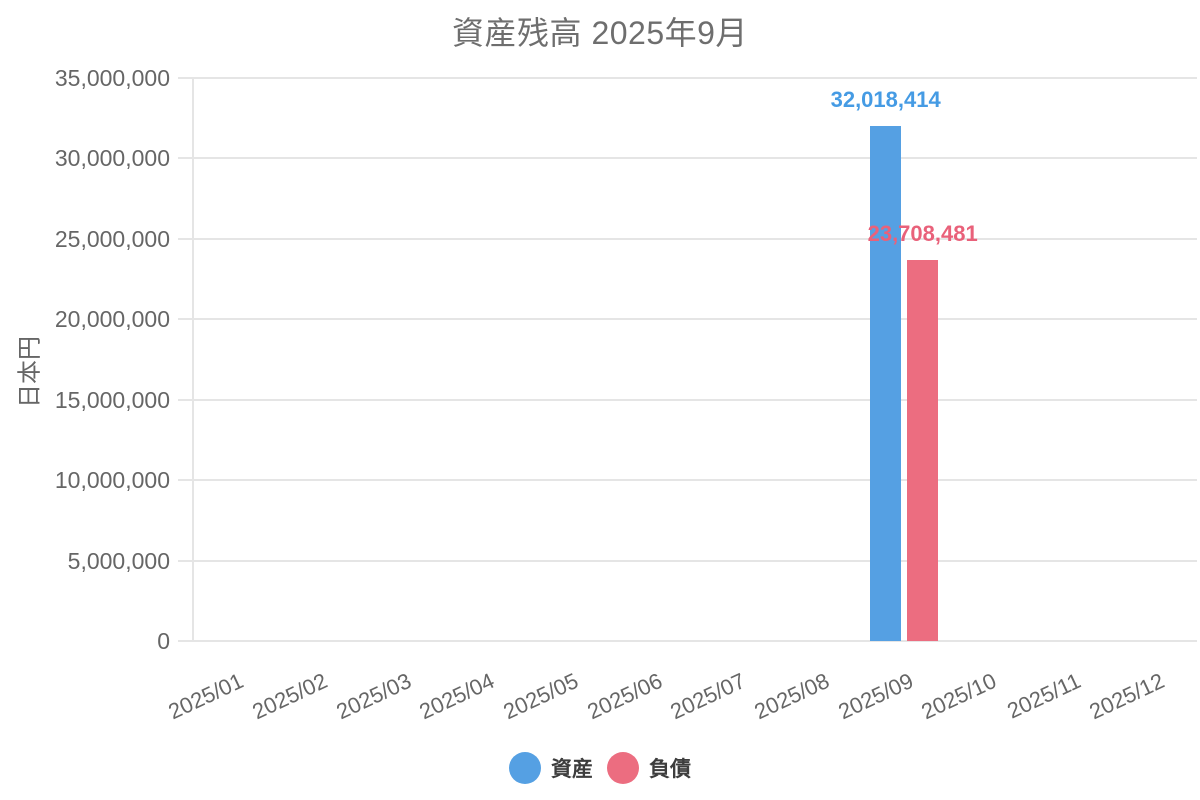 This screenshot has height=800, width=1200. Describe the element at coordinates (1043, 696) in the screenshot. I see `x-tick-label: 2025/11` at that location.